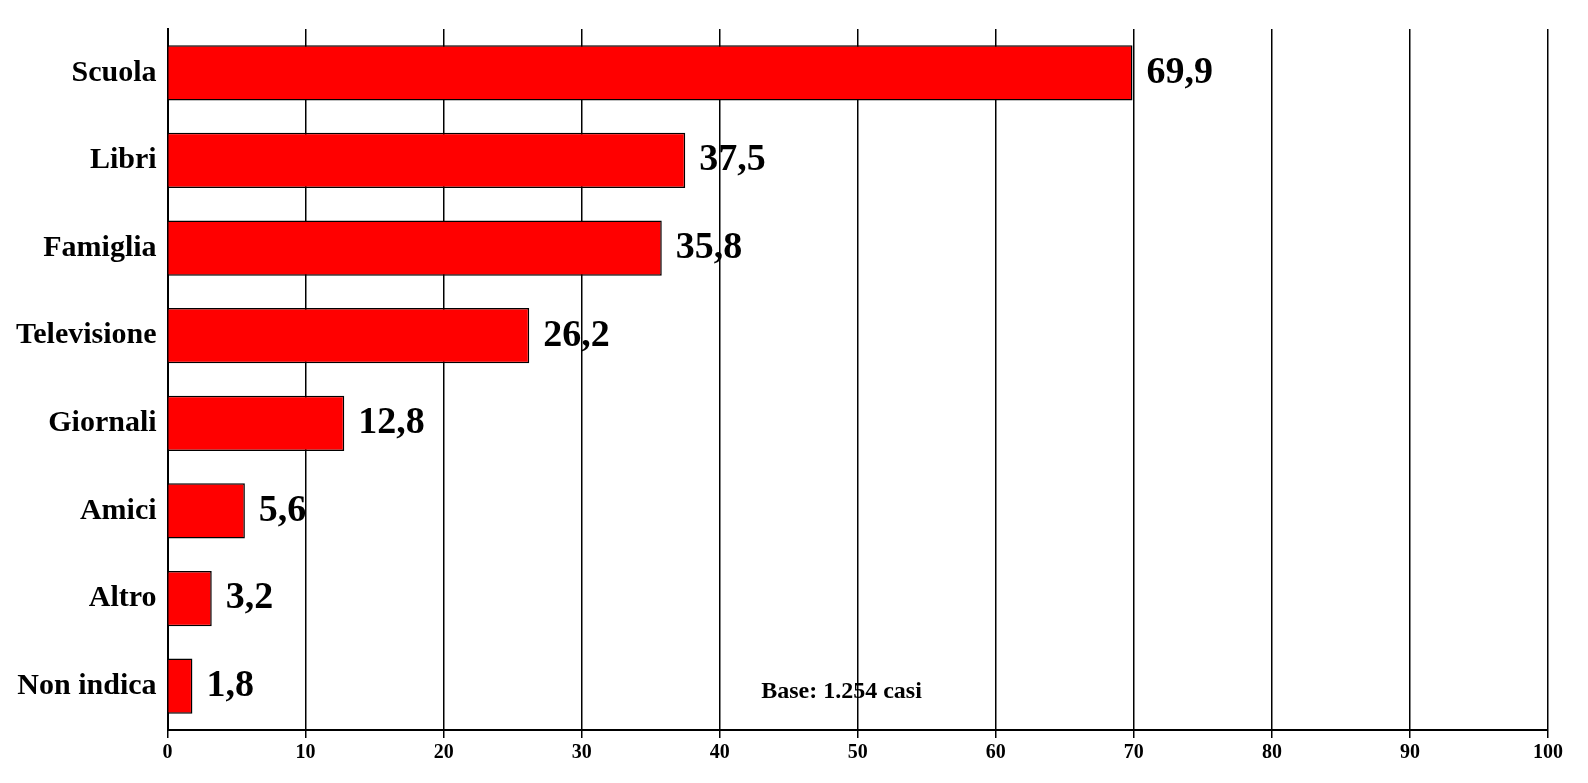  Describe the element at coordinates (581, 751) in the screenshot. I see `x-tick-label: 30` at that location.